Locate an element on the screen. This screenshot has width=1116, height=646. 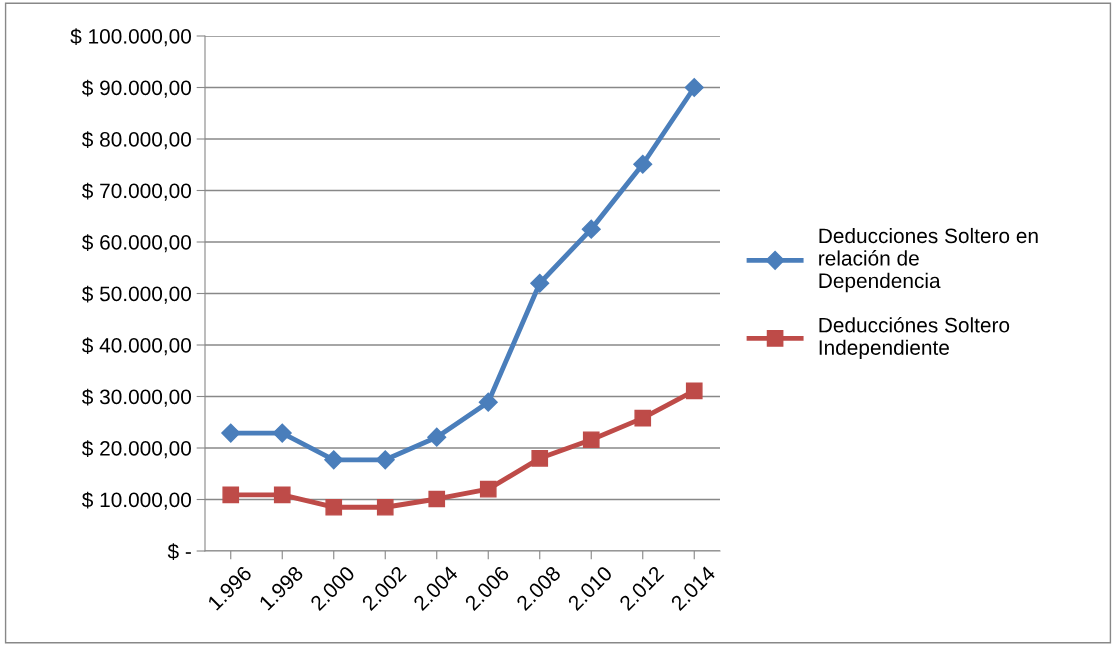
y-tick-label: $ 40.000,00 is located at coordinates (136, 346).